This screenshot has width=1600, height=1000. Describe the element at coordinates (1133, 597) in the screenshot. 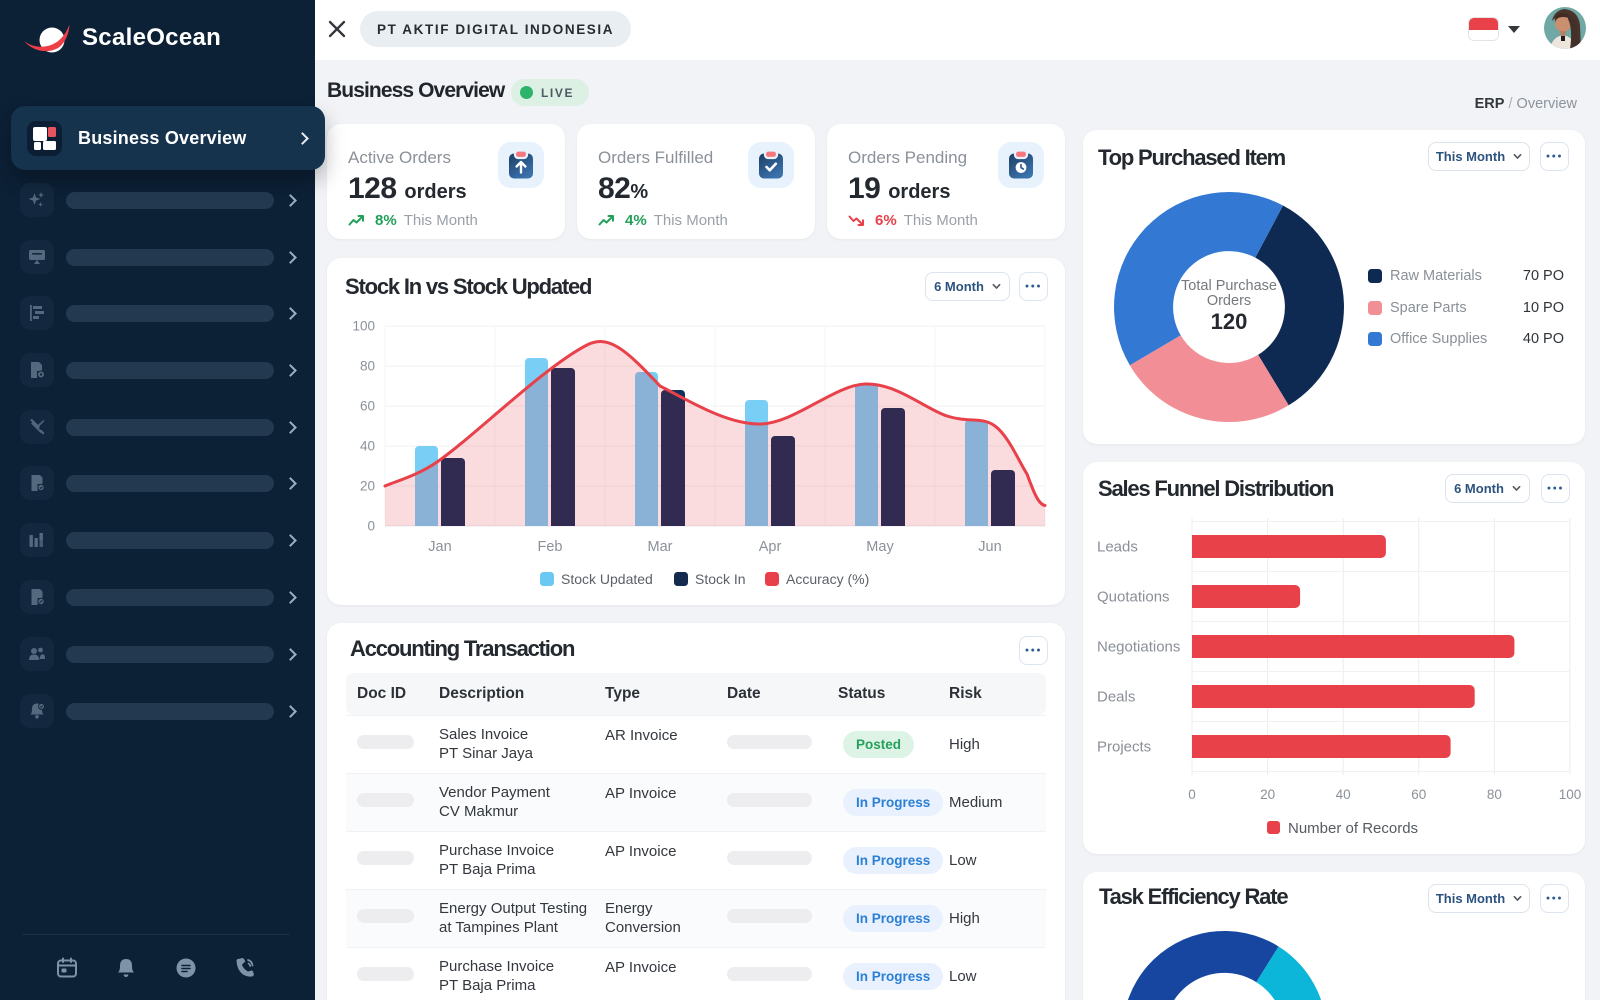

I see `svg-text: Quotations` at that location.